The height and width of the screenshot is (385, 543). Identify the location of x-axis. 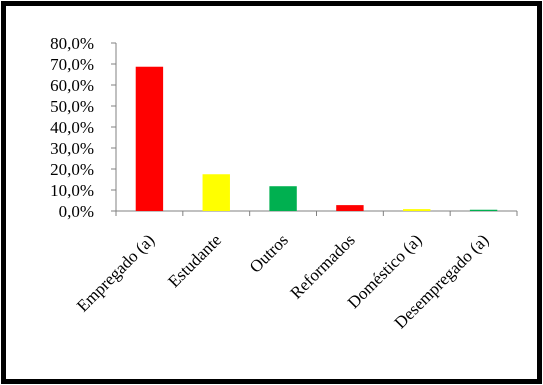
(316, 213).